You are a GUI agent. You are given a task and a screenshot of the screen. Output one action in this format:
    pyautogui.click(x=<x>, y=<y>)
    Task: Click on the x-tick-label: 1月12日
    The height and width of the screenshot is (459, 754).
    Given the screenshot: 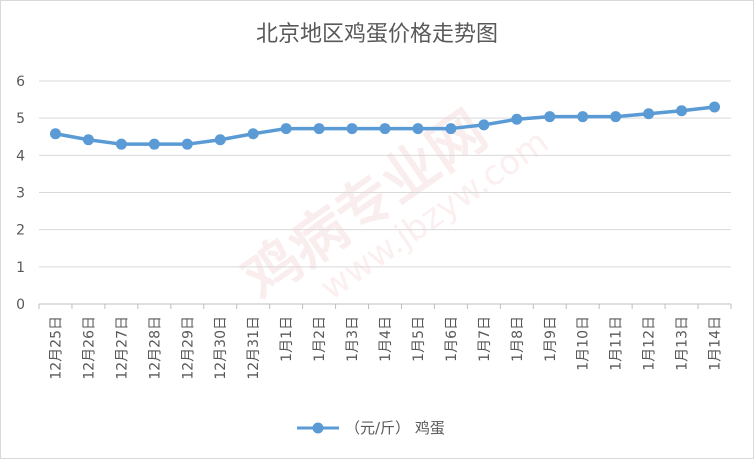 What is the action you would take?
    pyautogui.click(x=650, y=343)
    